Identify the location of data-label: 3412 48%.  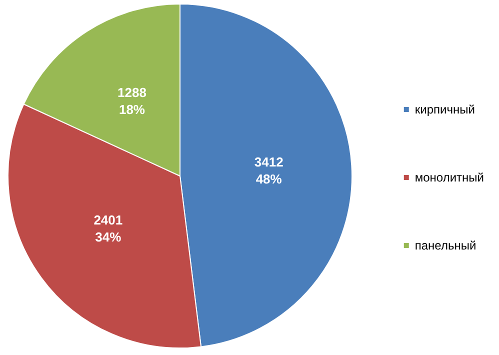
(269, 170).